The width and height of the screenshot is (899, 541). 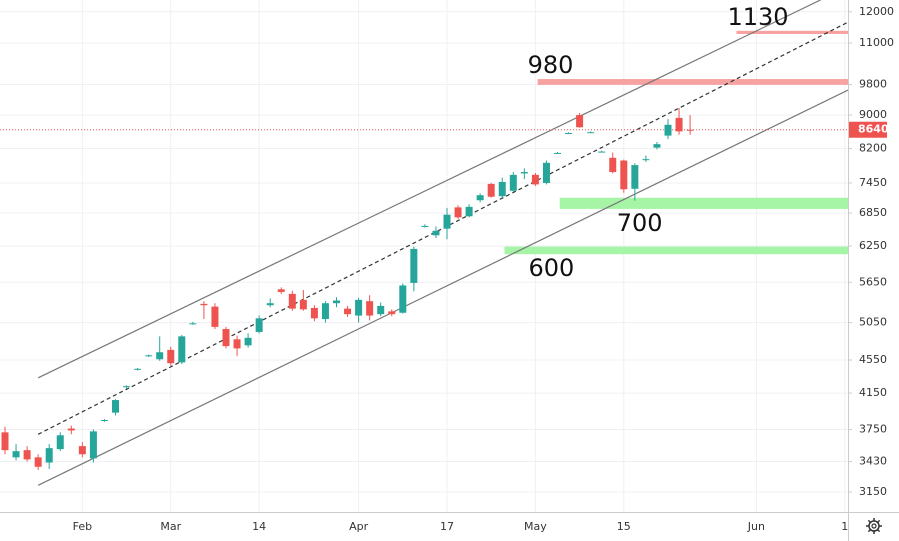 I want to click on x-tick-label: 14, so click(x=259, y=526).